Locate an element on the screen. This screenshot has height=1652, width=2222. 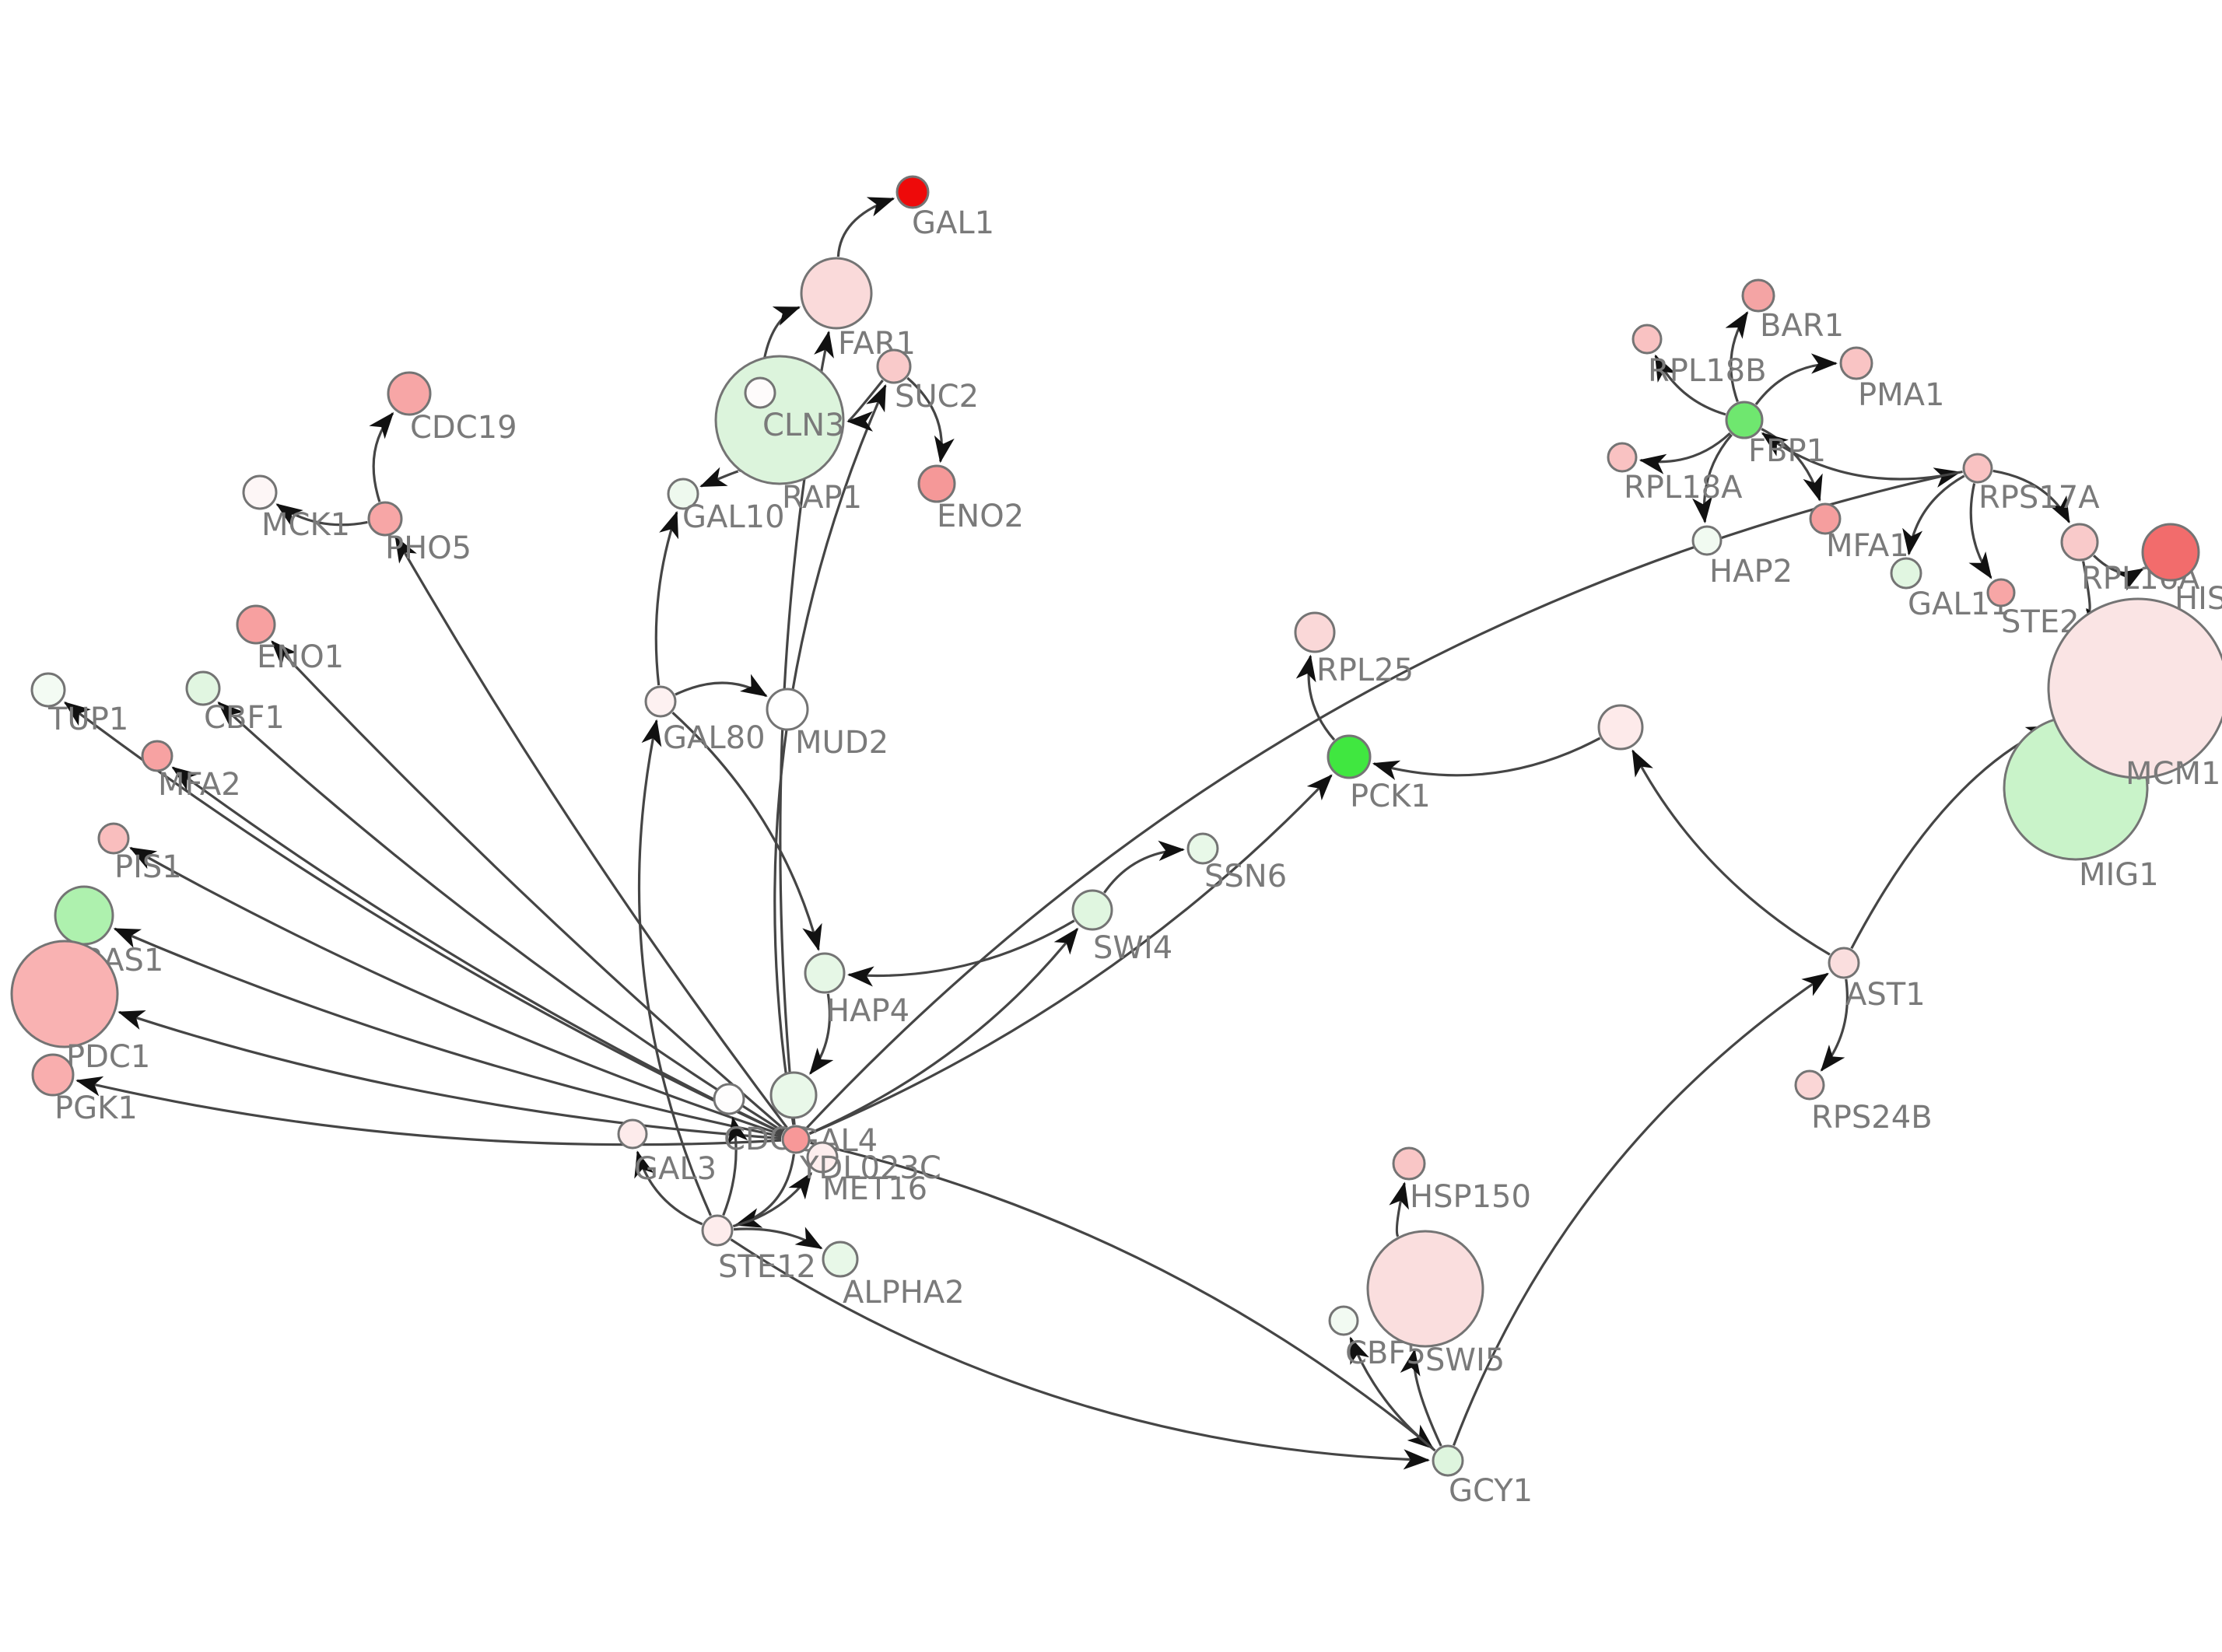
node-mck1: MCK1 is located at coordinates (296, 509).